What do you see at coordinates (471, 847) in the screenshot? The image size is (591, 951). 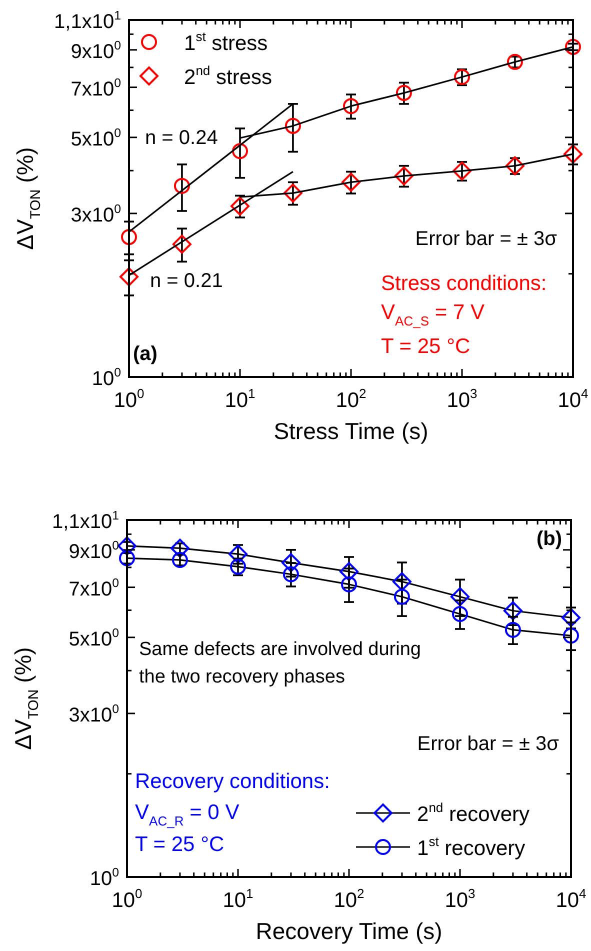 I see `legend-label: 1$^{st}$ recovery` at bounding box center [471, 847].